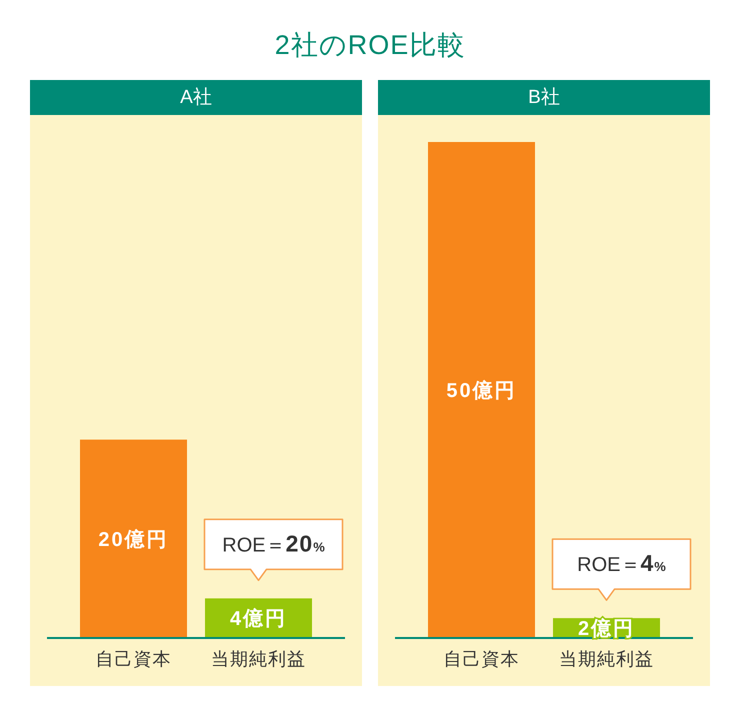  I want to click on data-label: 2億円, so click(607, 628).